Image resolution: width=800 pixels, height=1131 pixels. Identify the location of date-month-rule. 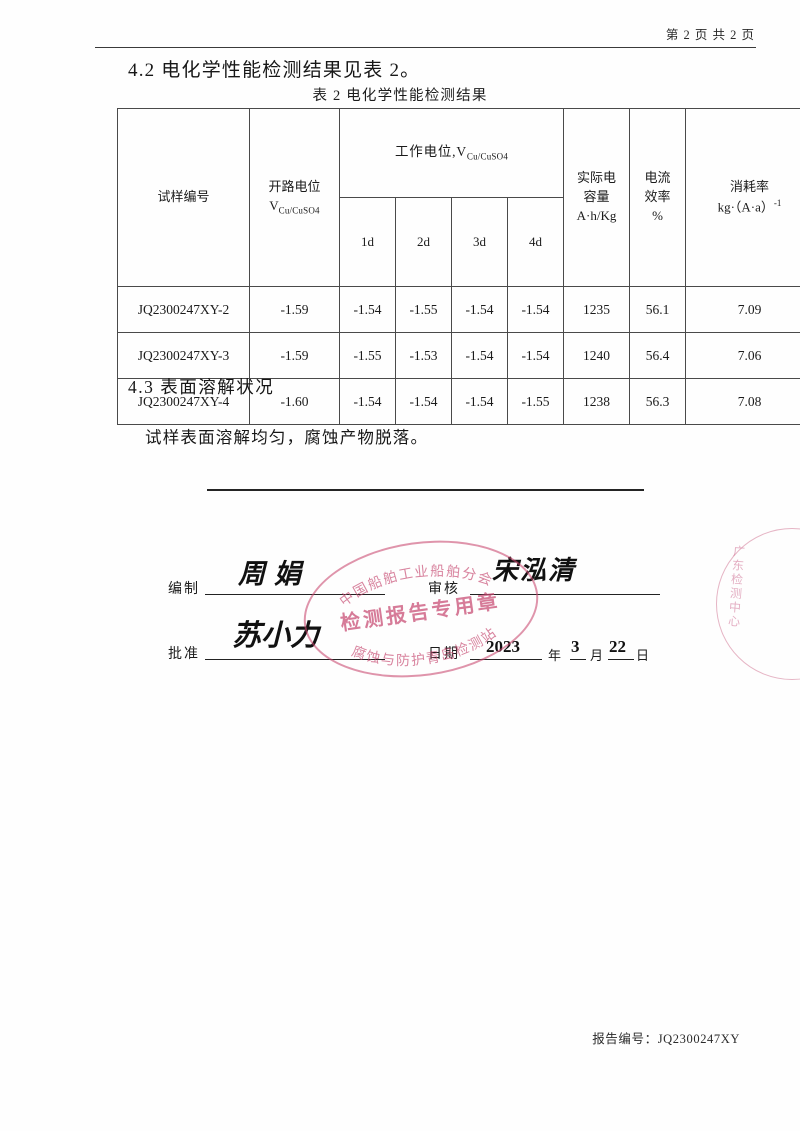
(578, 659).